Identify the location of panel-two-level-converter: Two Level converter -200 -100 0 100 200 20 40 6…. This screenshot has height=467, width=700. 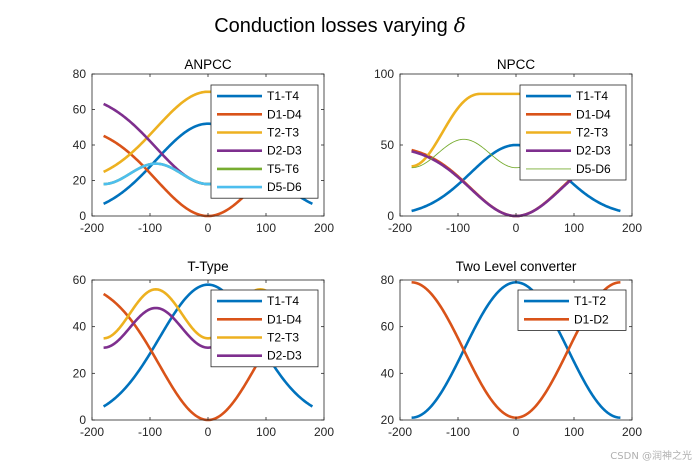
(512, 349).